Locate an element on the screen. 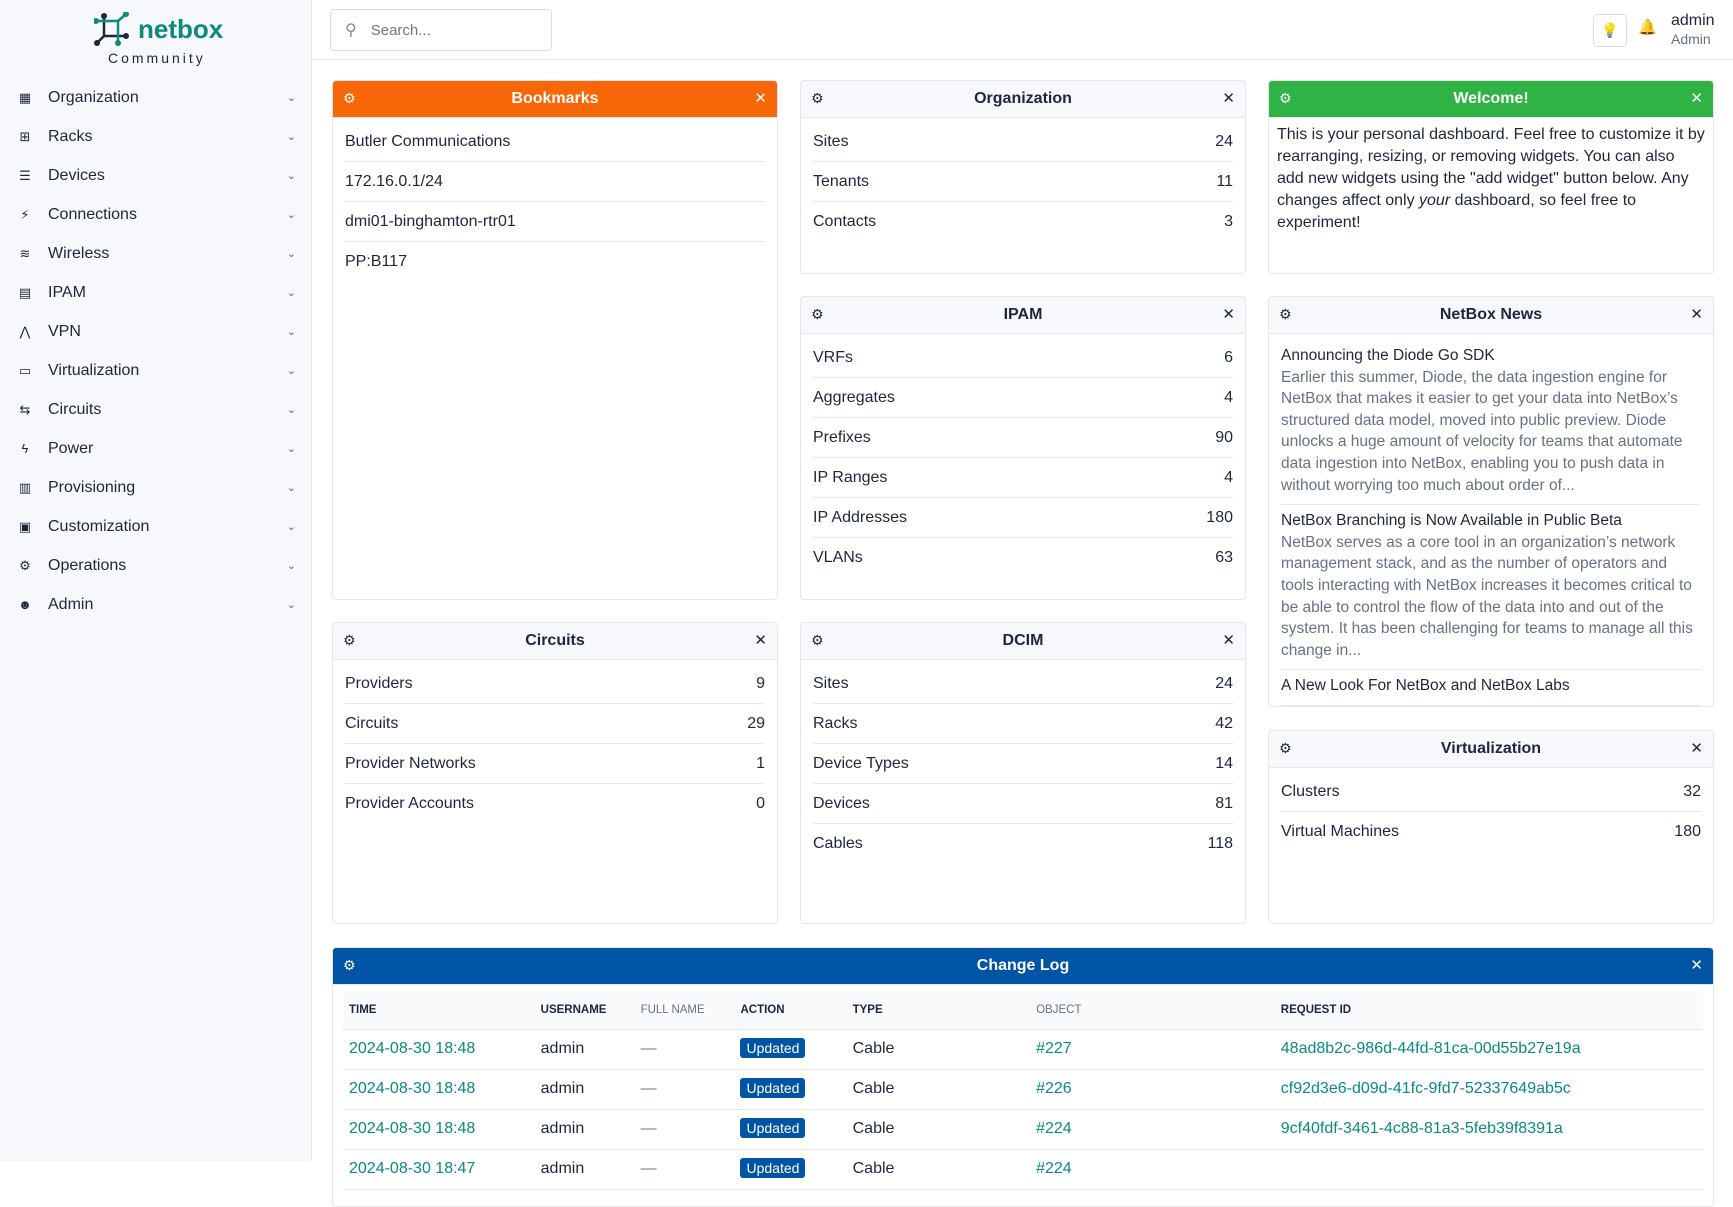 Image resolution: width=1733 pixels, height=1207 pixels. stat-row: VRFs 6 is located at coordinates (1023, 358).